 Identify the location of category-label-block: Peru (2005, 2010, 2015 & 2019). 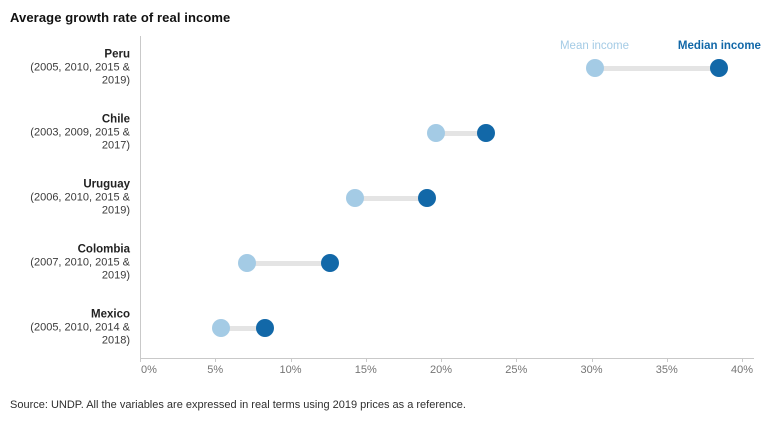
(65, 68).